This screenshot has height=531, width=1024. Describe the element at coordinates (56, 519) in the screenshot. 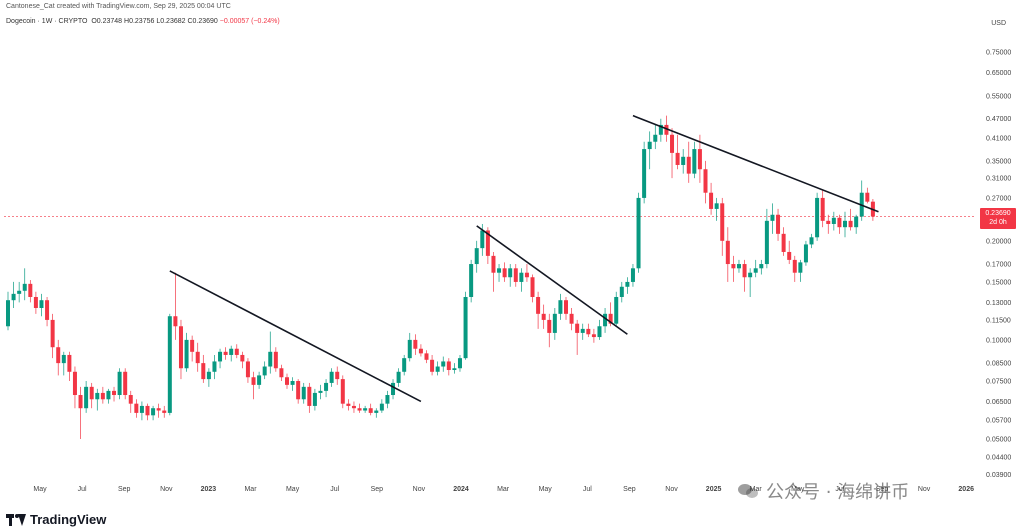

I see `tradingview-logo: TradingView` at that location.